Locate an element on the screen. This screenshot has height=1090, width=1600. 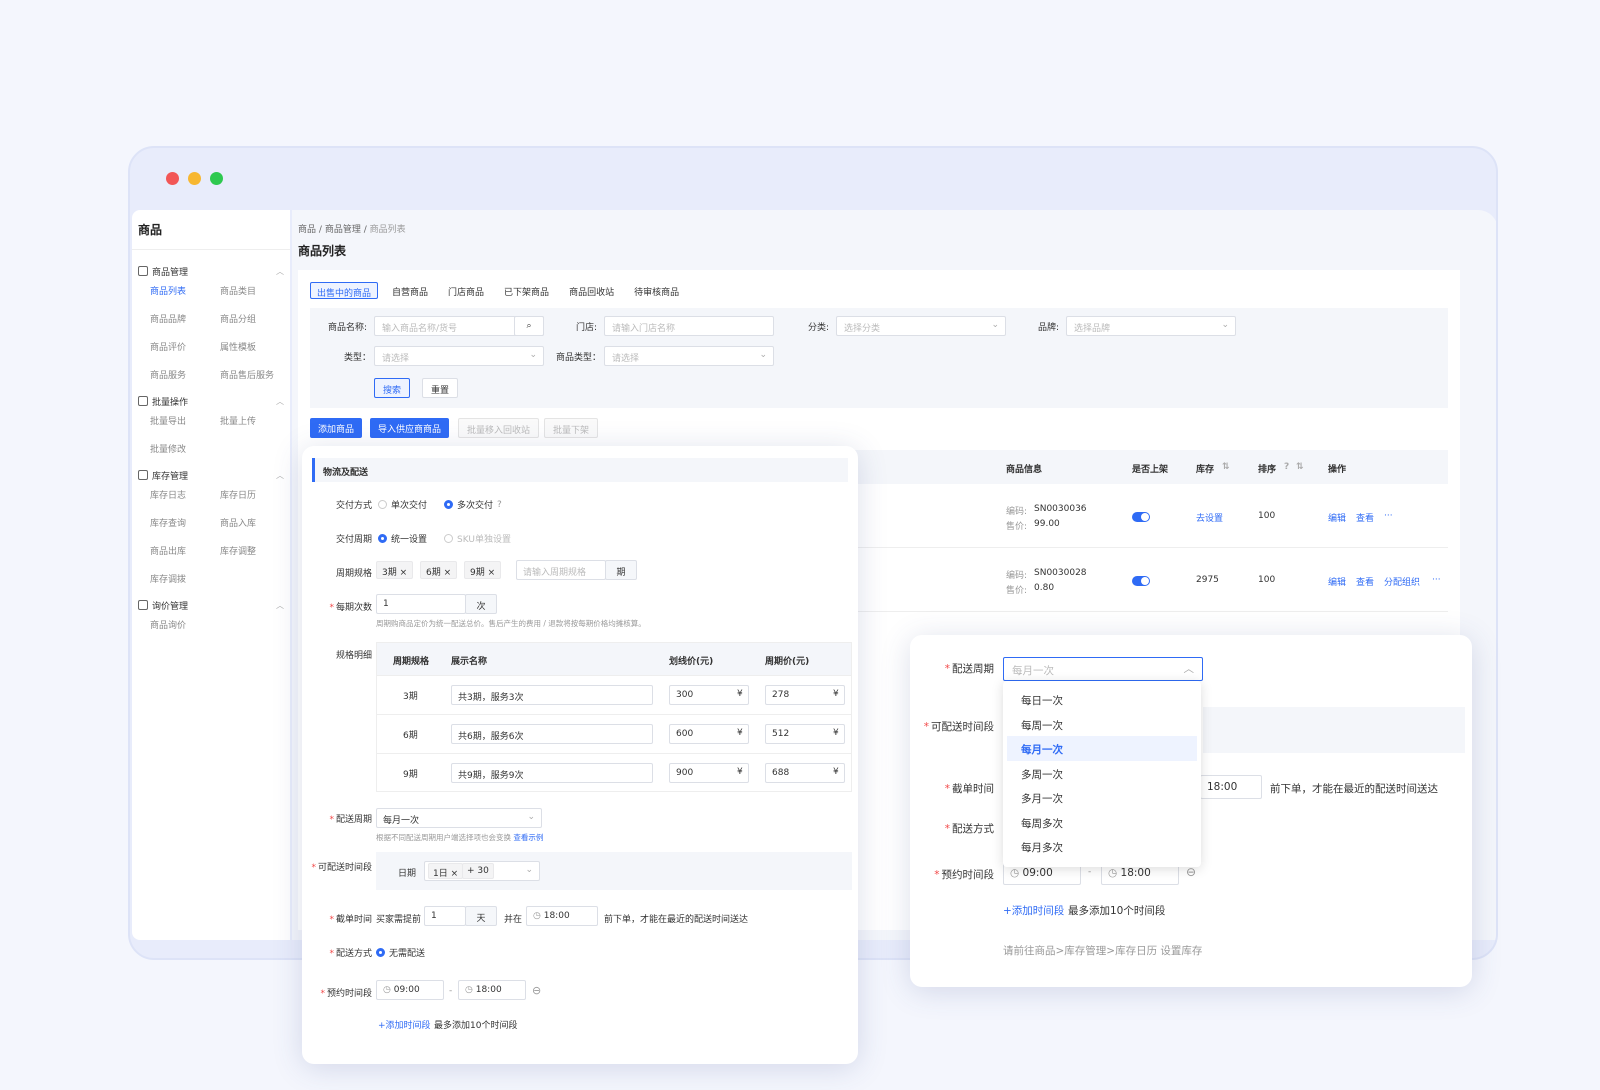
import-supplier-button: 导入供应商商品 is located at coordinates (410, 428).